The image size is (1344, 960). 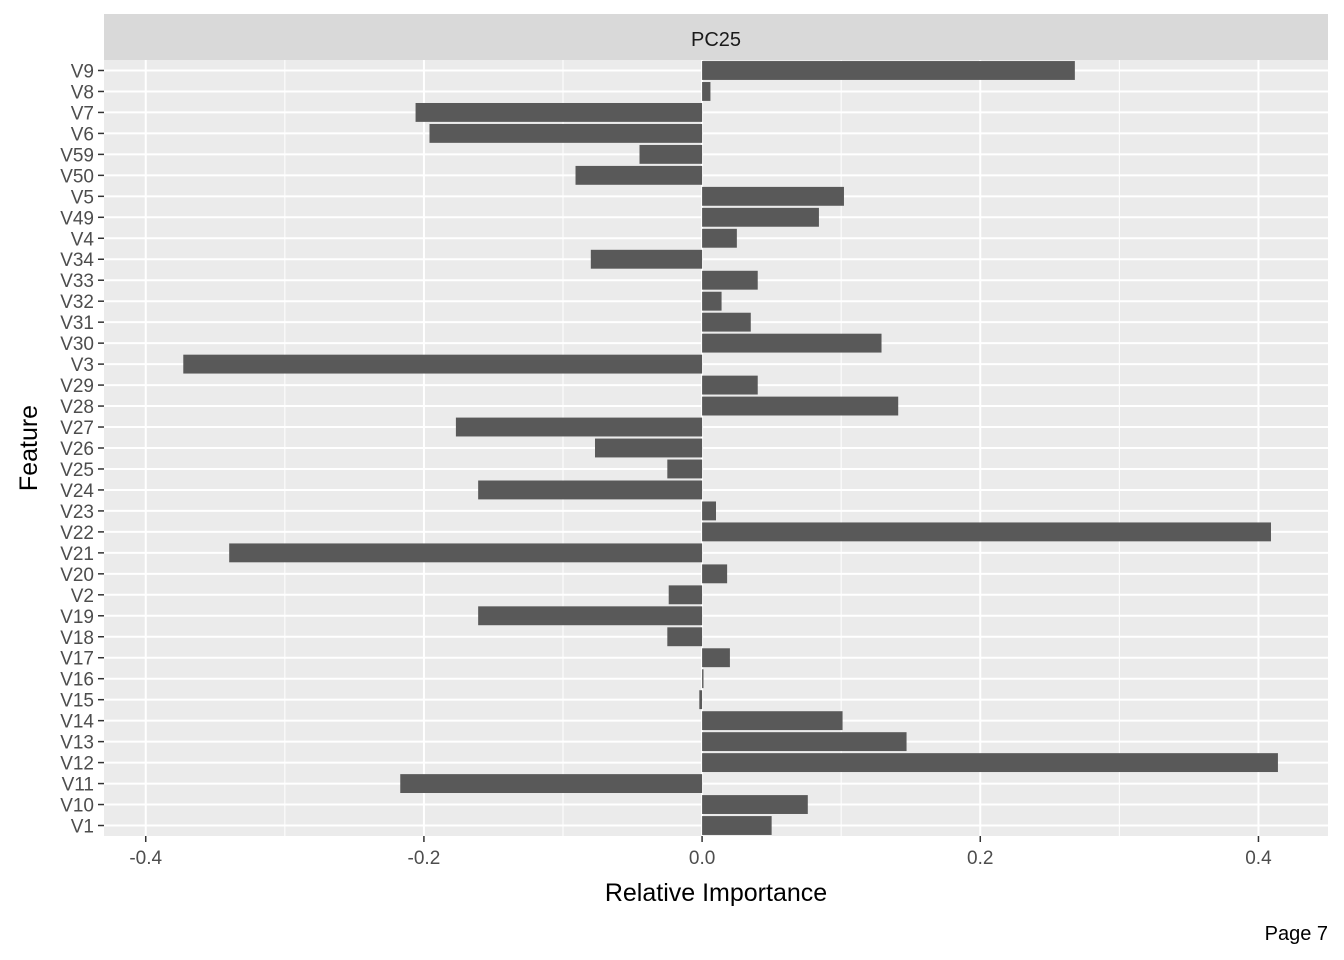 What do you see at coordinates (800, 406) in the screenshot?
I see `bar-v28` at bounding box center [800, 406].